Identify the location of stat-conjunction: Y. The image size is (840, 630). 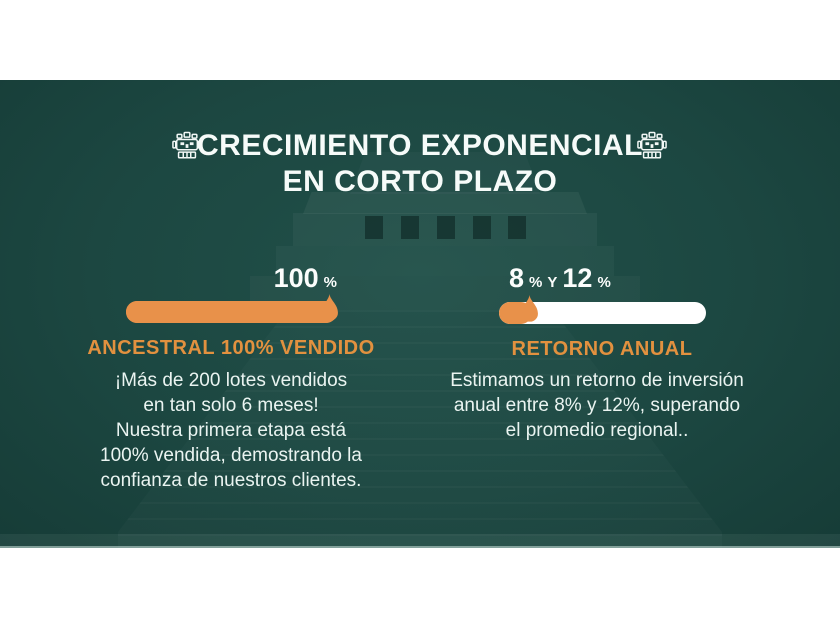
(552, 282).